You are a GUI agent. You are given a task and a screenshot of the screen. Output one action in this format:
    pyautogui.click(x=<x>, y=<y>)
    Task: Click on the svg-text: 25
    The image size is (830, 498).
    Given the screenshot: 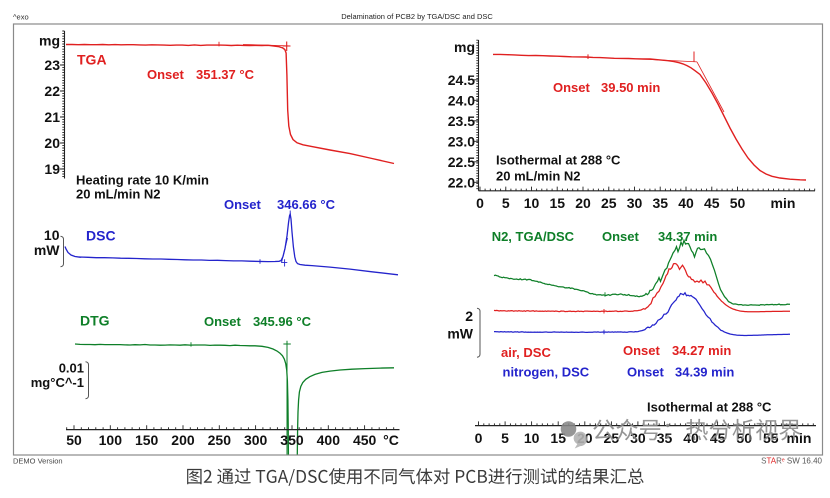 What is the action you would take?
    pyautogui.click(x=609, y=203)
    